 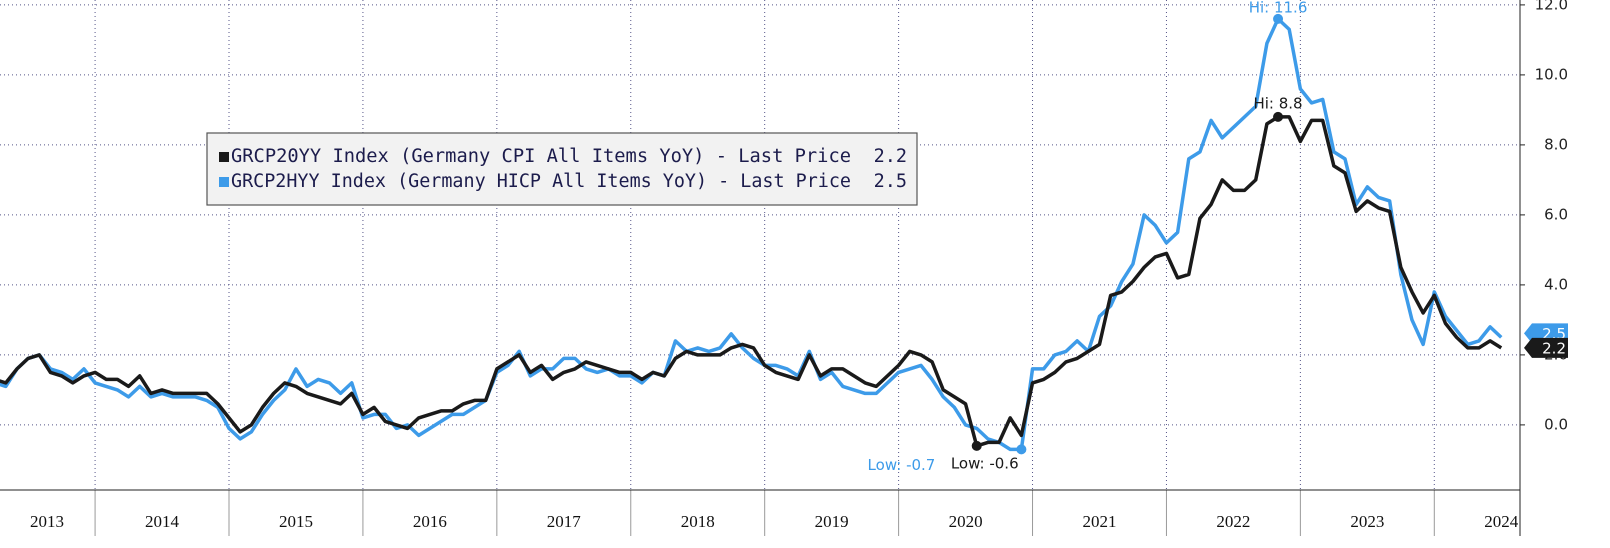 I want to click on y-tick-label: 4.0, so click(x=1556, y=284).